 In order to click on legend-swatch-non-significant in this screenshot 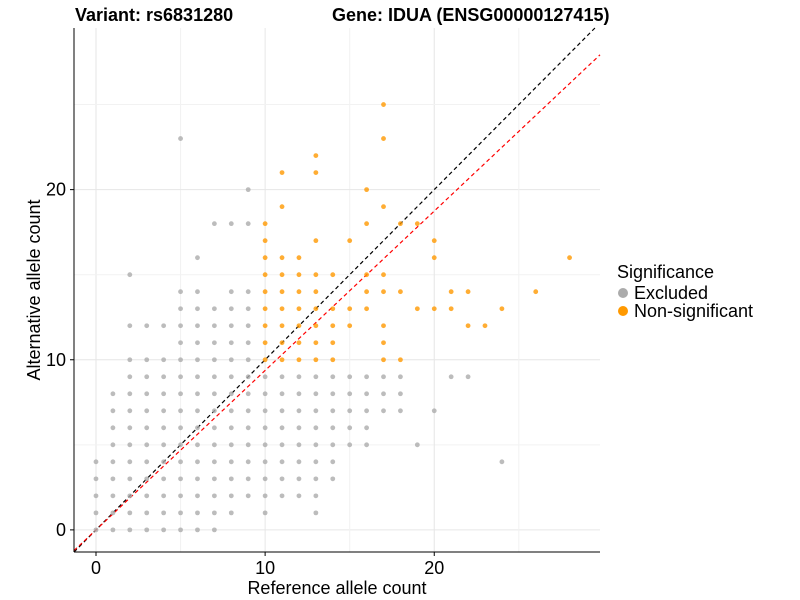, I will do `click(623, 311)`.